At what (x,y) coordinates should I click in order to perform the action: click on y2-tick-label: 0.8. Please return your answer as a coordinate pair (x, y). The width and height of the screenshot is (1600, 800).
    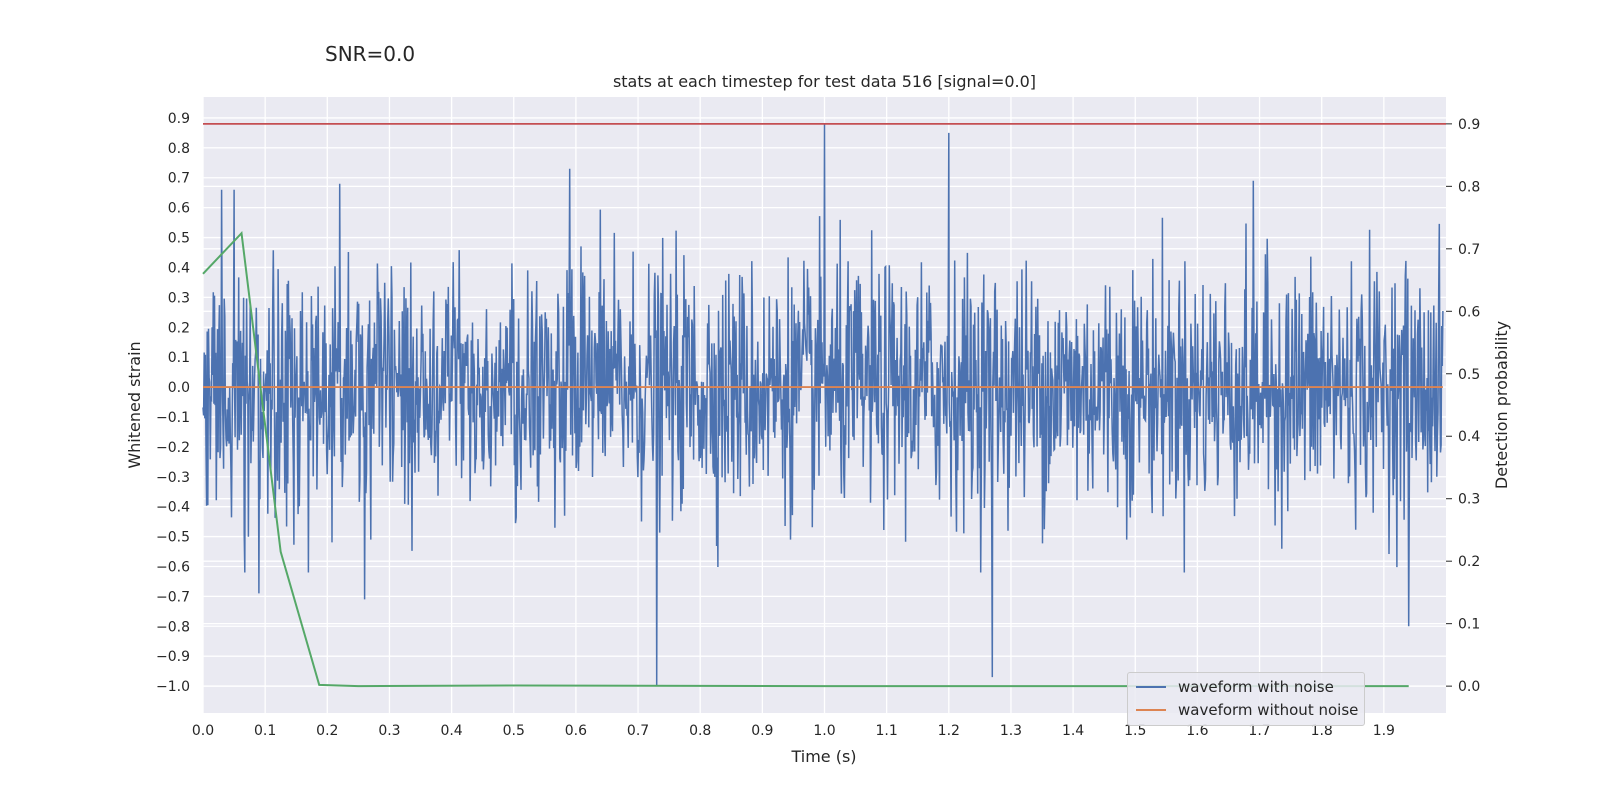
    Looking at the image, I should click on (1469, 187).